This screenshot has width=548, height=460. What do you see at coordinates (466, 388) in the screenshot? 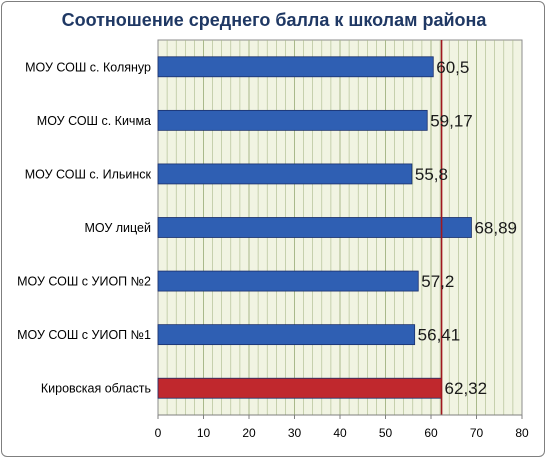
I see `value-label: 62,32` at bounding box center [466, 388].